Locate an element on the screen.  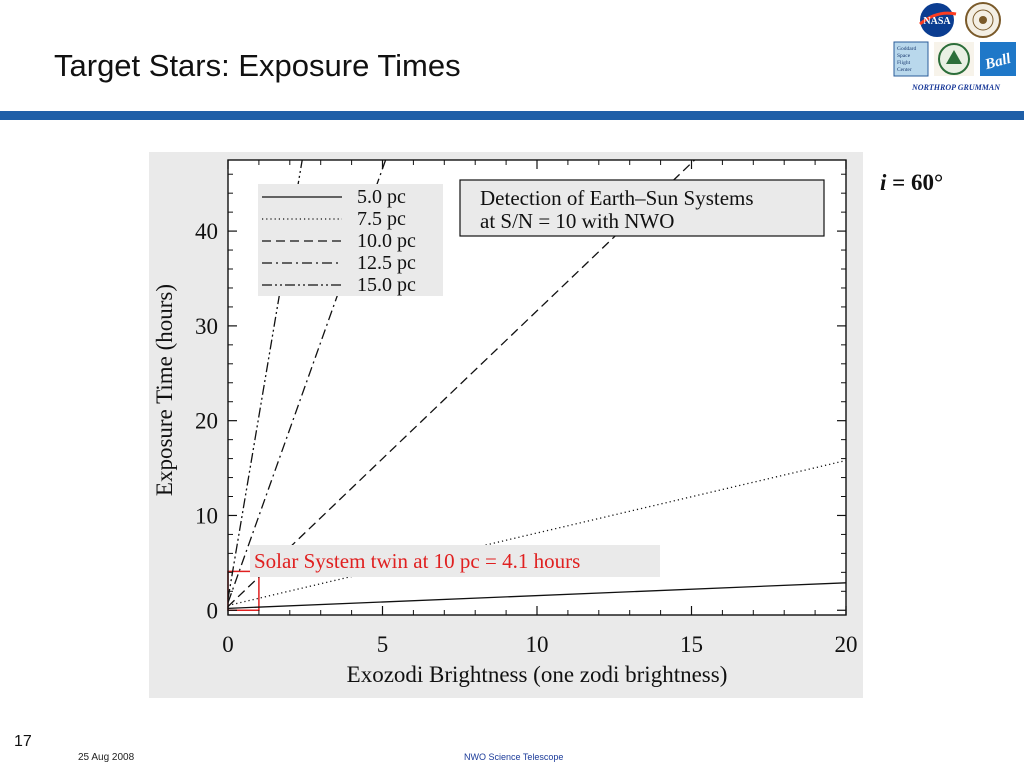
annotation-line-1: Detection of Earth–Sun Systems is located at coordinates (617, 198).